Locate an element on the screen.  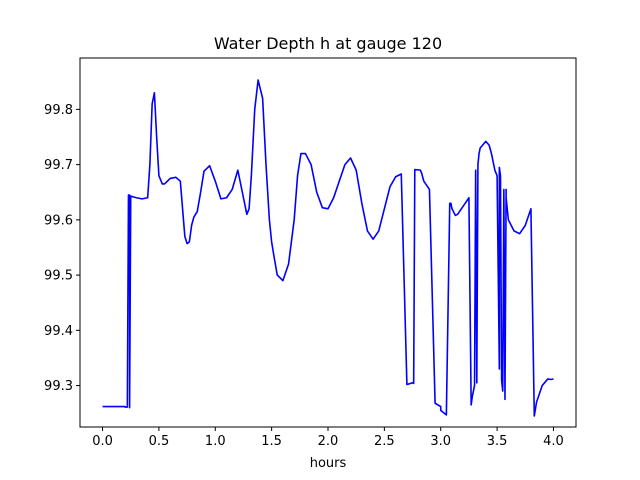
y-tick-label: 99.7 is located at coordinates (58, 165).